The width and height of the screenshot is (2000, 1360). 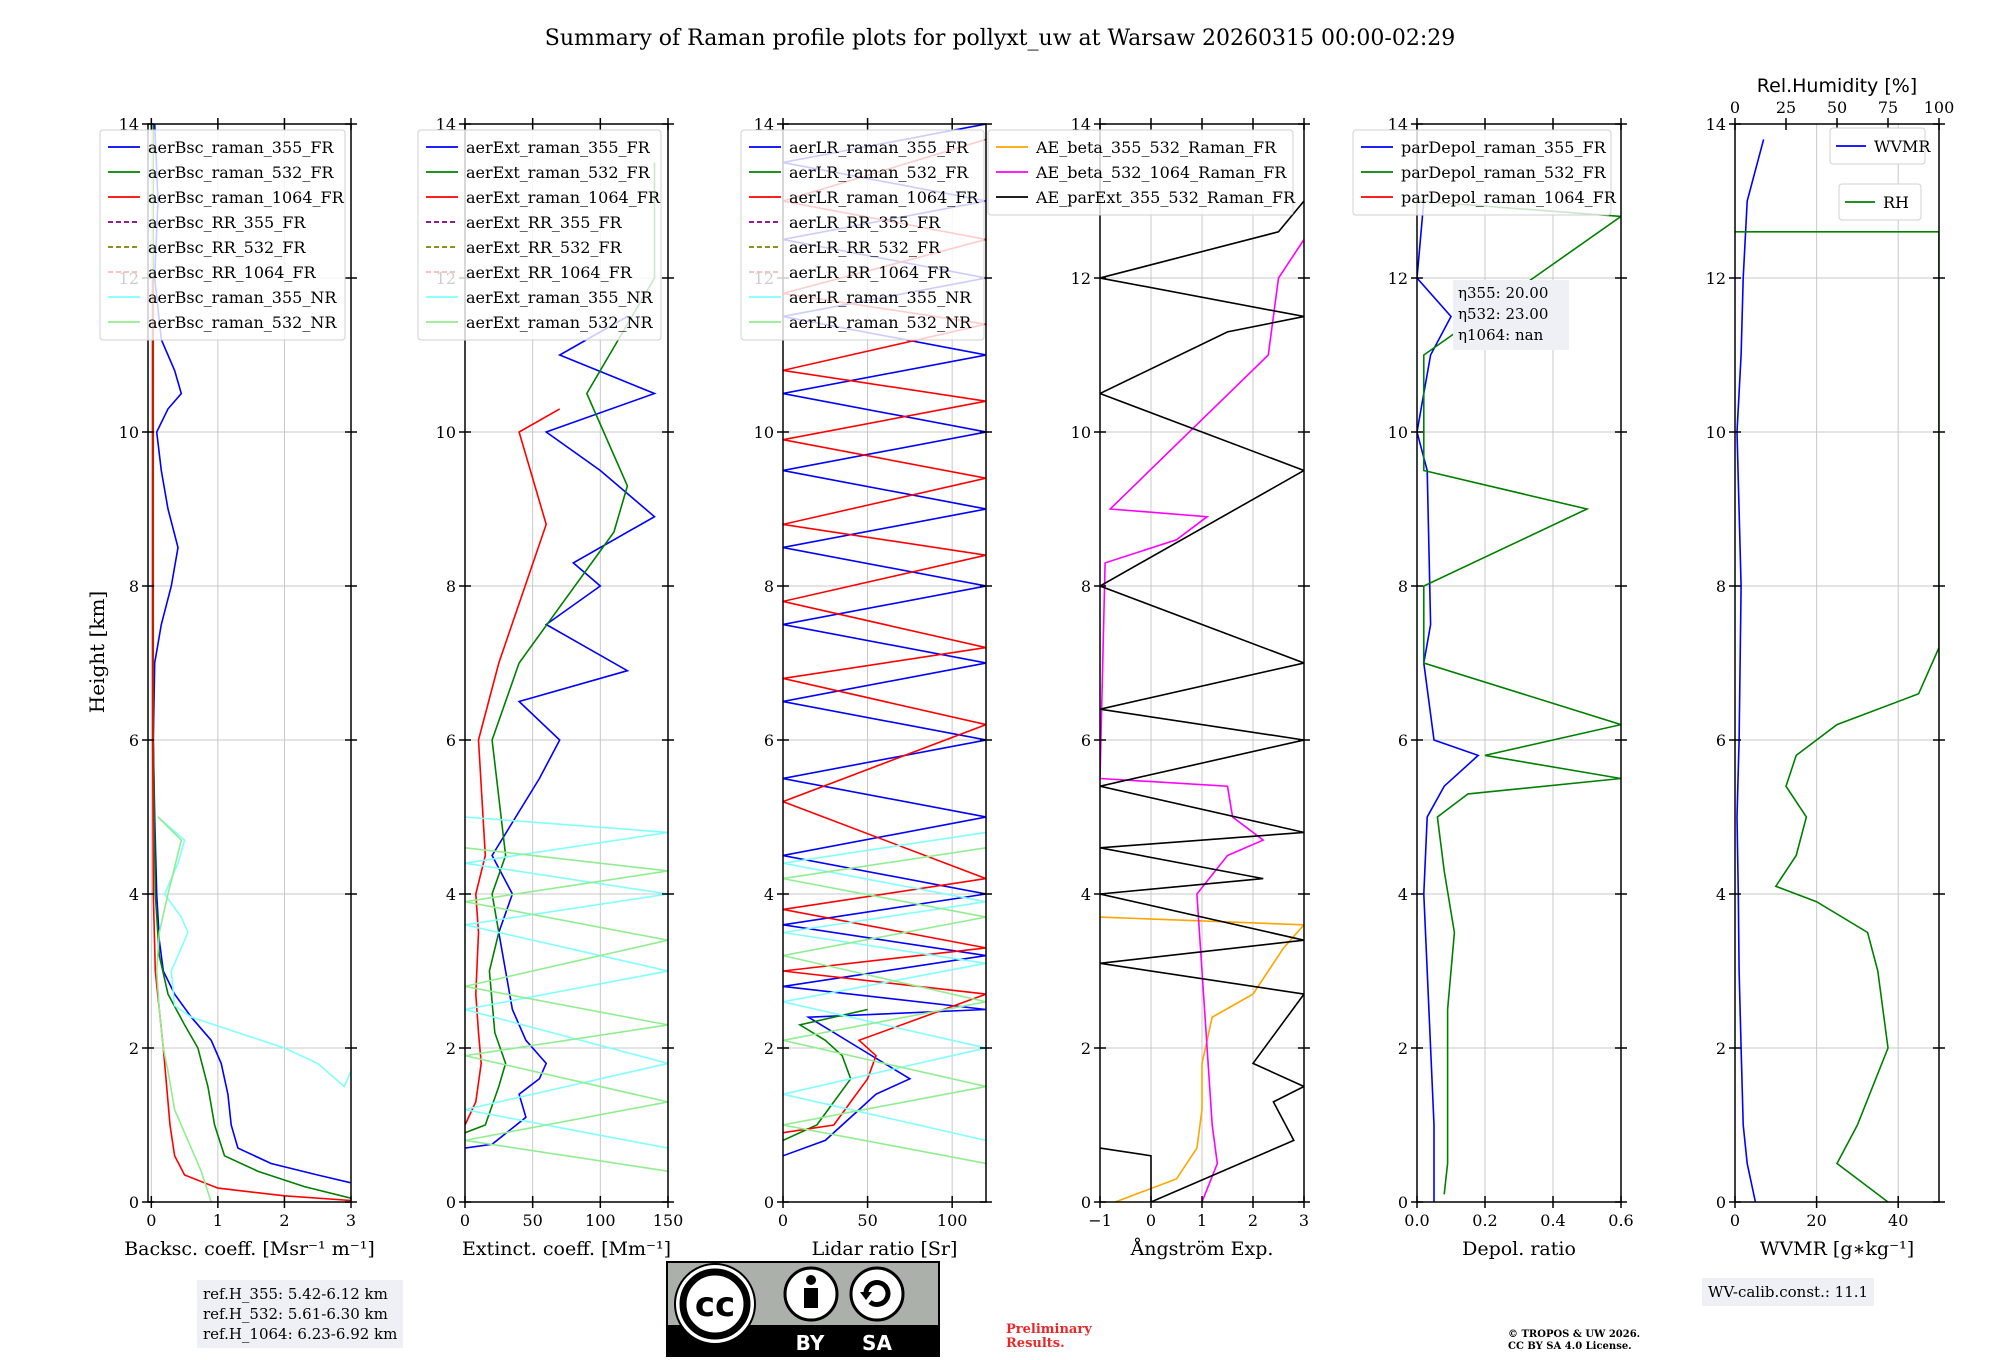 I want to click on legend-label: aerBsc_raman_355_NR, so click(x=242, y=297).